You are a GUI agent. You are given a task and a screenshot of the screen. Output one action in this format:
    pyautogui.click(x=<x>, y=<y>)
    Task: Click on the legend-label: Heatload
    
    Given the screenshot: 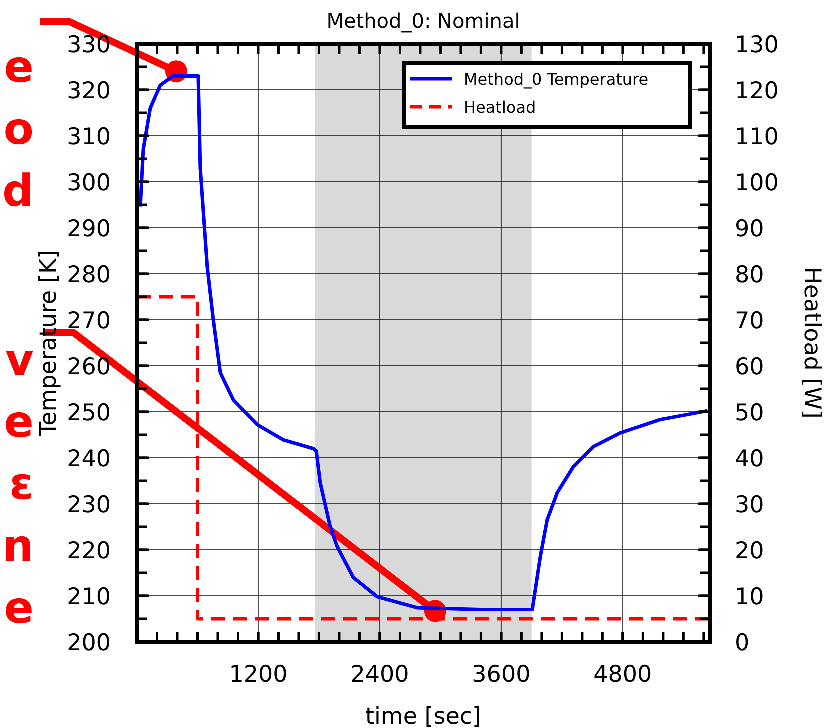 What is the action you would take?
    pyautogui.click(x=500, y=107)
    